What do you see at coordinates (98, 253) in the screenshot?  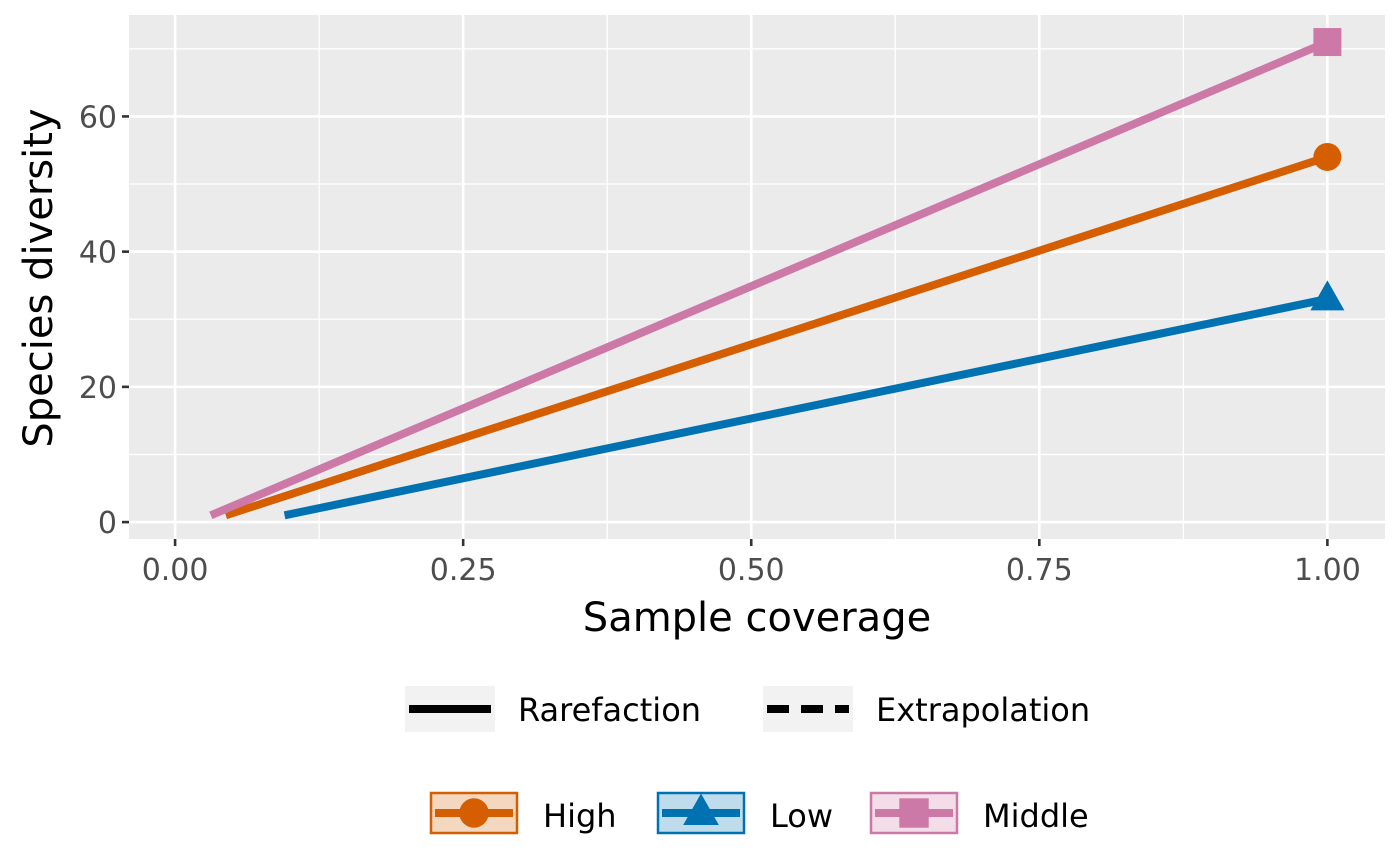 I see `y-tick-label: 40` at bounding box center [98, 253].